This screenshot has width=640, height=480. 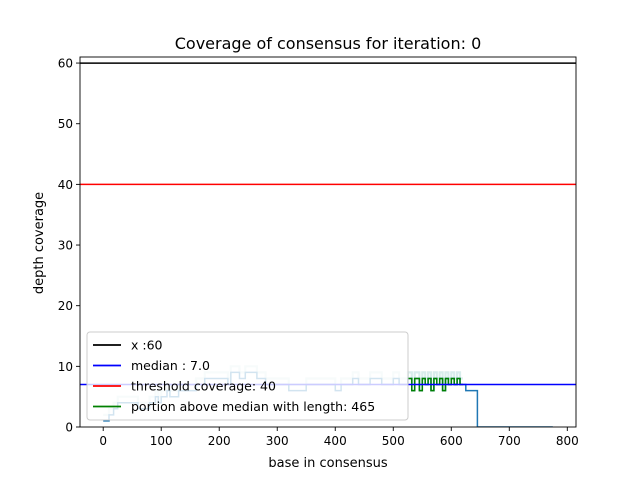 What do you see at coordinates (393, 441) in the screenshot?
I see `x-tick-label: 500` at bounding box center [393, 441].